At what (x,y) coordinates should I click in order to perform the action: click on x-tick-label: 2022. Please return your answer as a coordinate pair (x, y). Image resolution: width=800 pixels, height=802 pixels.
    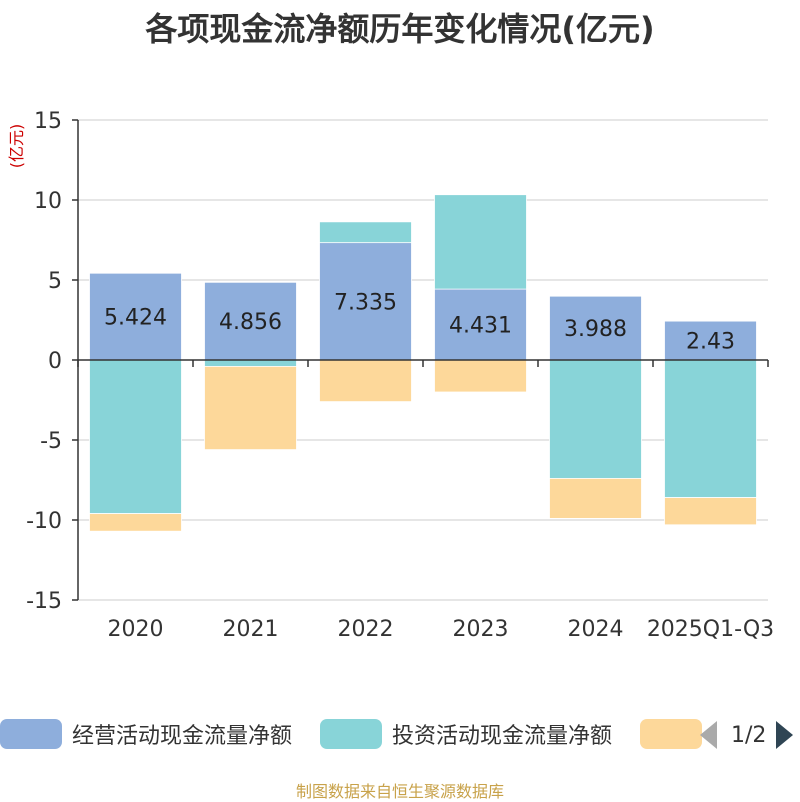
    Looking at the image, I should click on (366, 629).